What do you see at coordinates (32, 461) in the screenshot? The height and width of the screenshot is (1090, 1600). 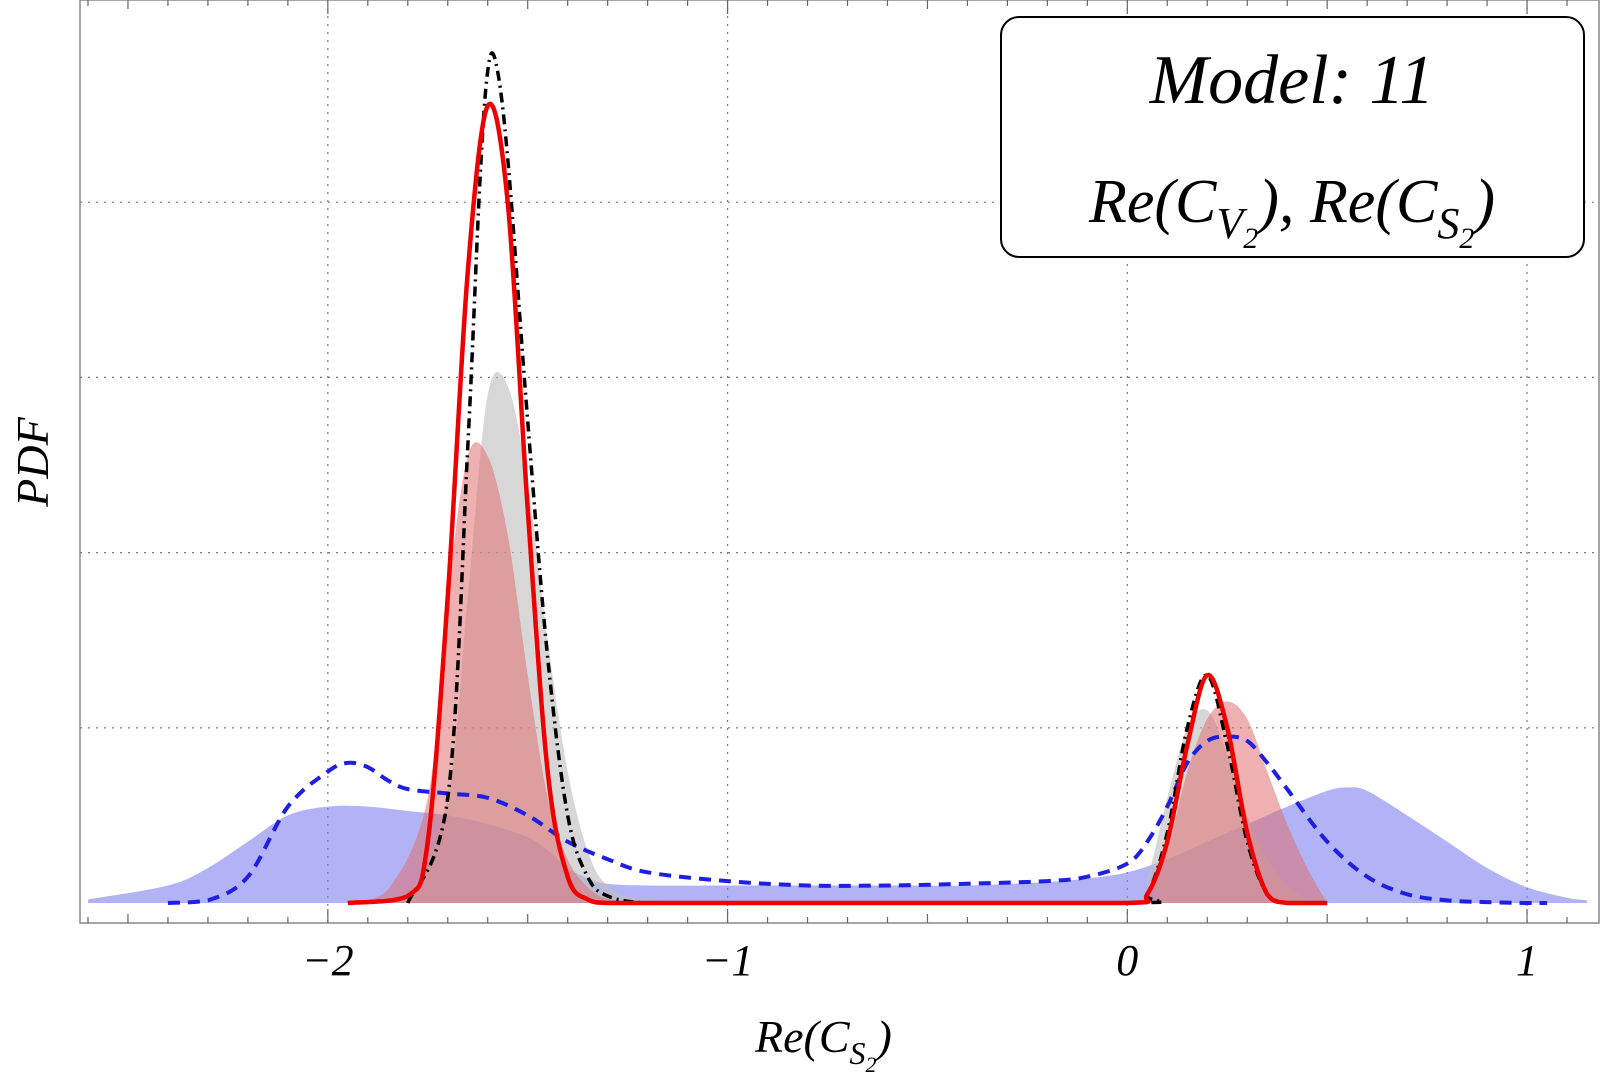 I see `y-axis-label: PDF` at bounding box center [32, 461].